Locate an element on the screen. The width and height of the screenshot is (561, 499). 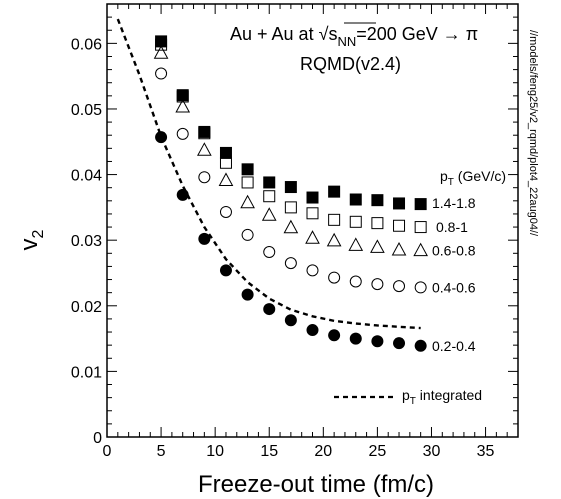
series-label: 1.4-1.8 is located at coordinates (454, 203).